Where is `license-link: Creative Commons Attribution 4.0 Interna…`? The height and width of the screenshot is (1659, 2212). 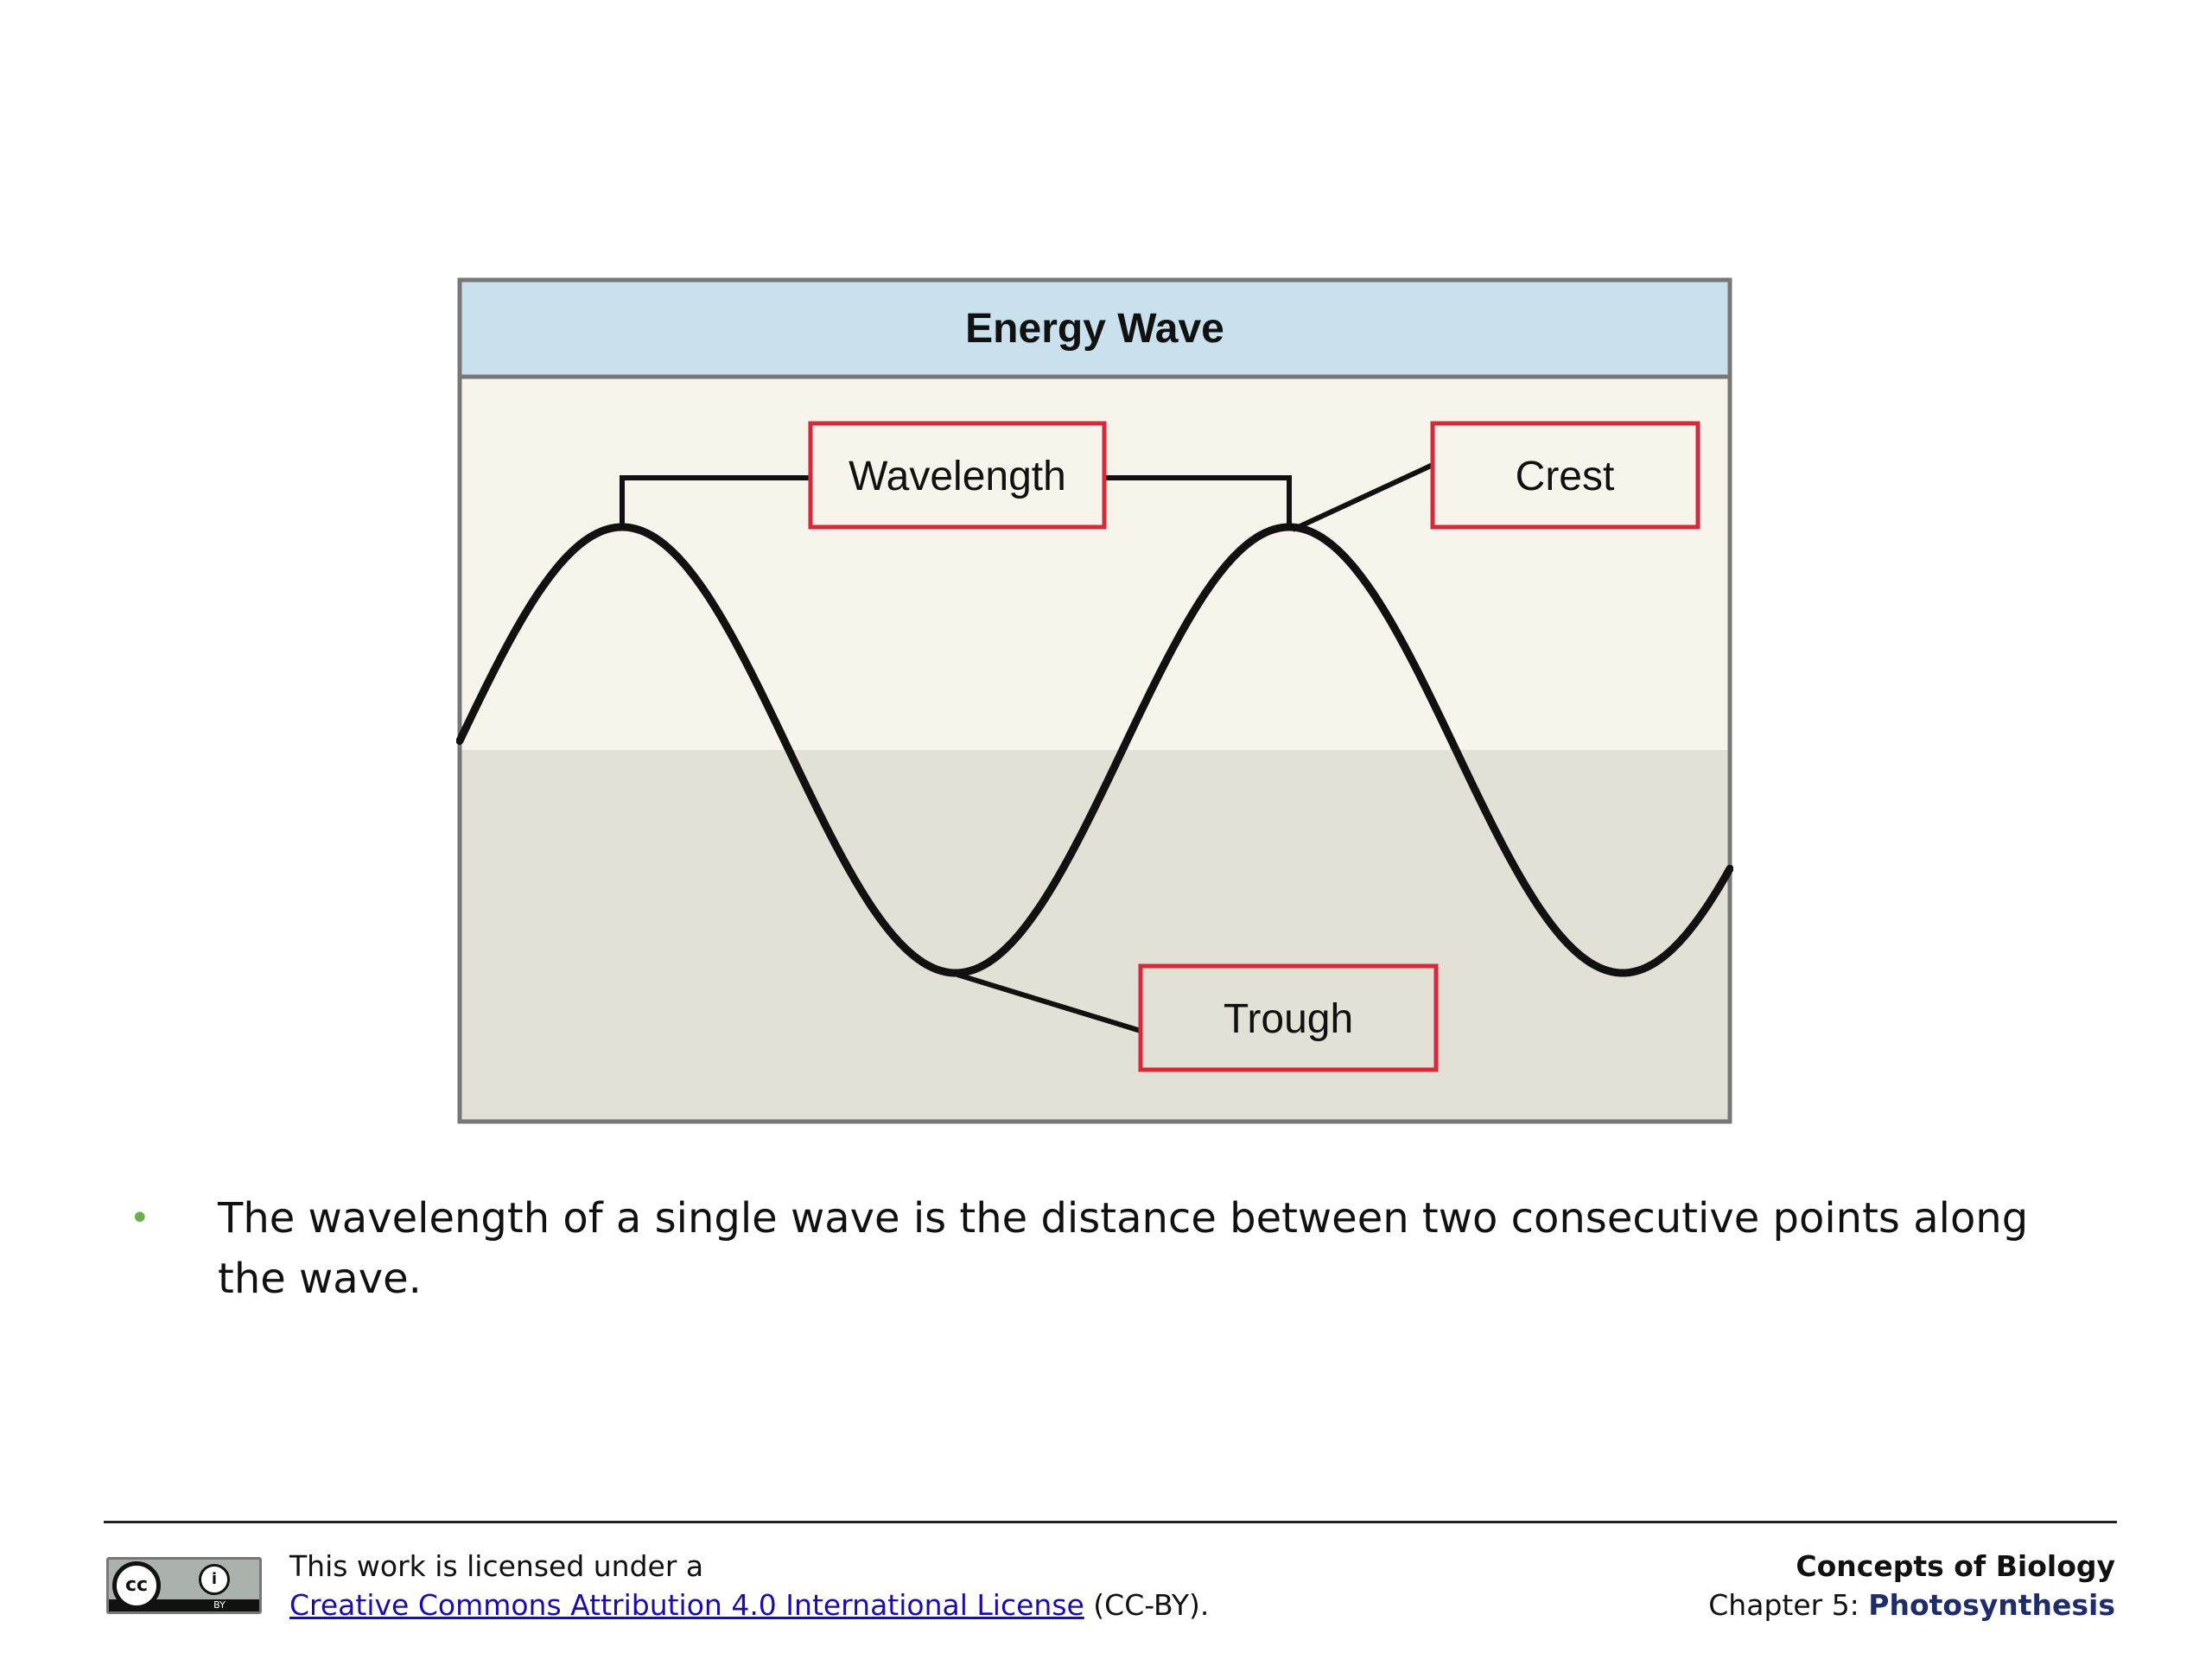
license-link: Creative Commons Attribution 4.0 Interna… is located at coordinates (686, 1605).